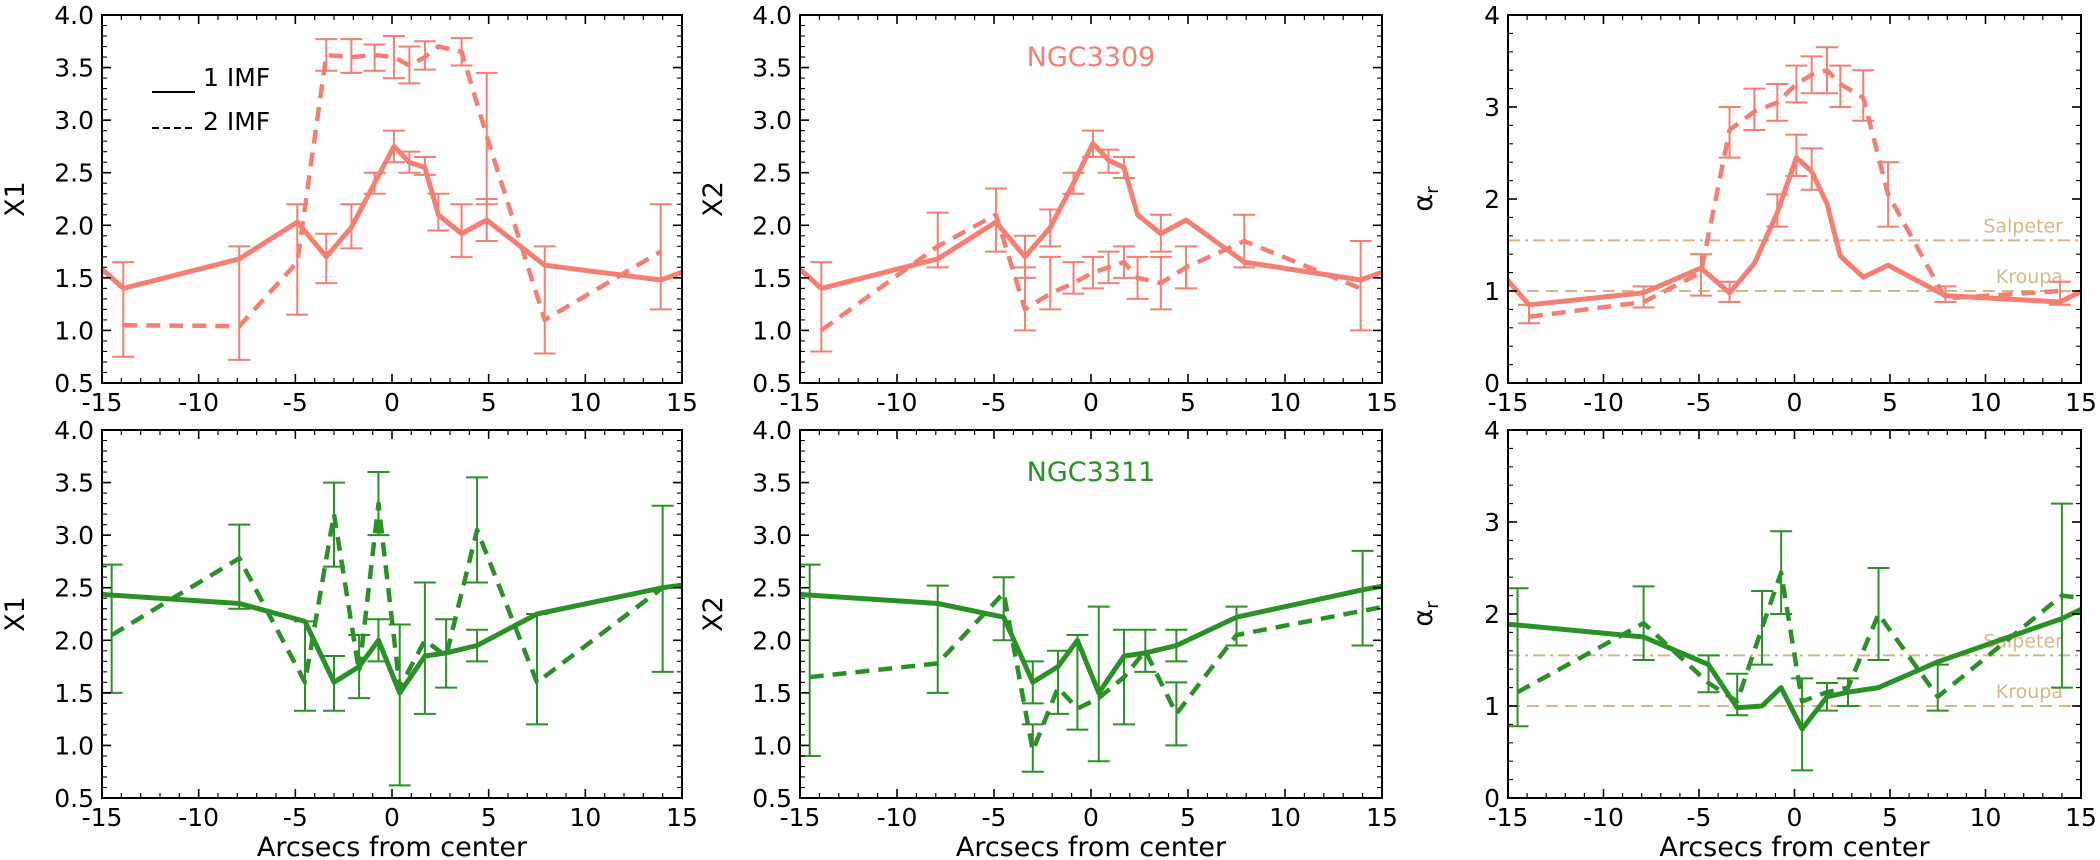  Describe the element at coordinates (1432, 190) in the screenshot. I see `y-axis-label-subscript: r` at that location.